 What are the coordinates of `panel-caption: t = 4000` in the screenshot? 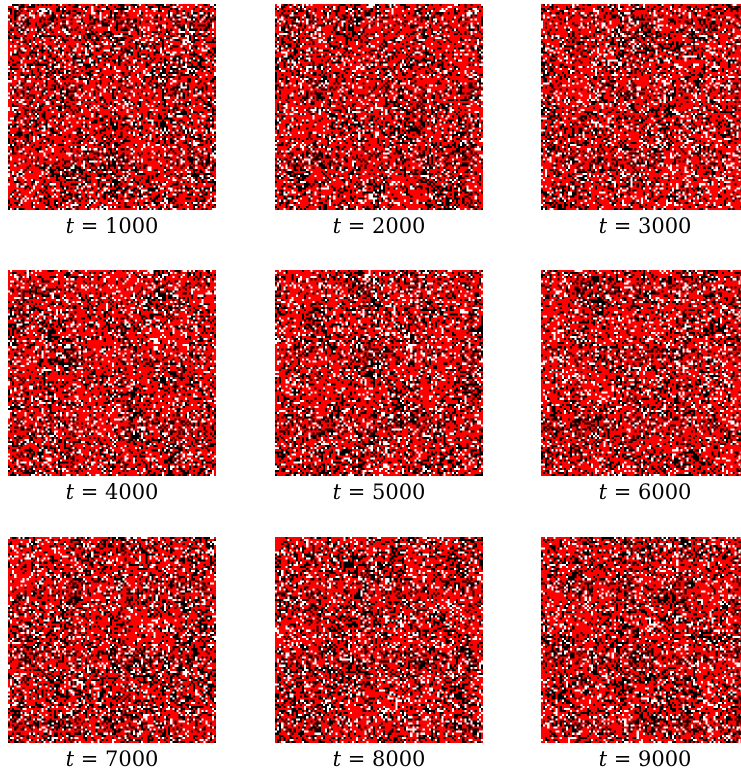 It's located at (112, 492).